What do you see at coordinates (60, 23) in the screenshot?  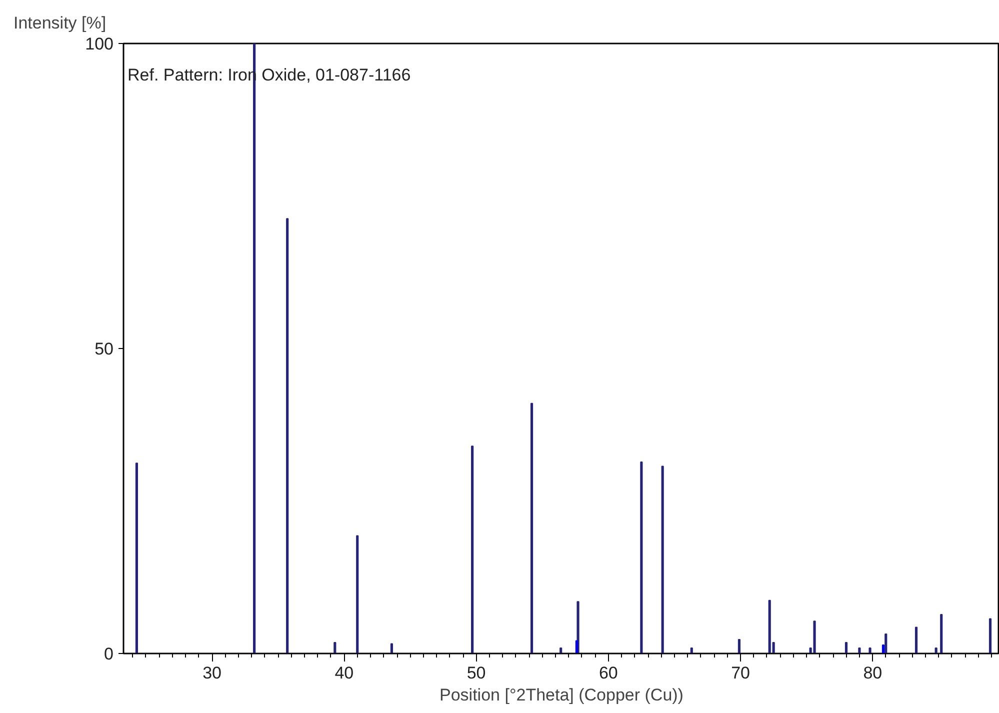 I see `y-axis-title: Intensity [%]` at bounding box center [60, 23].